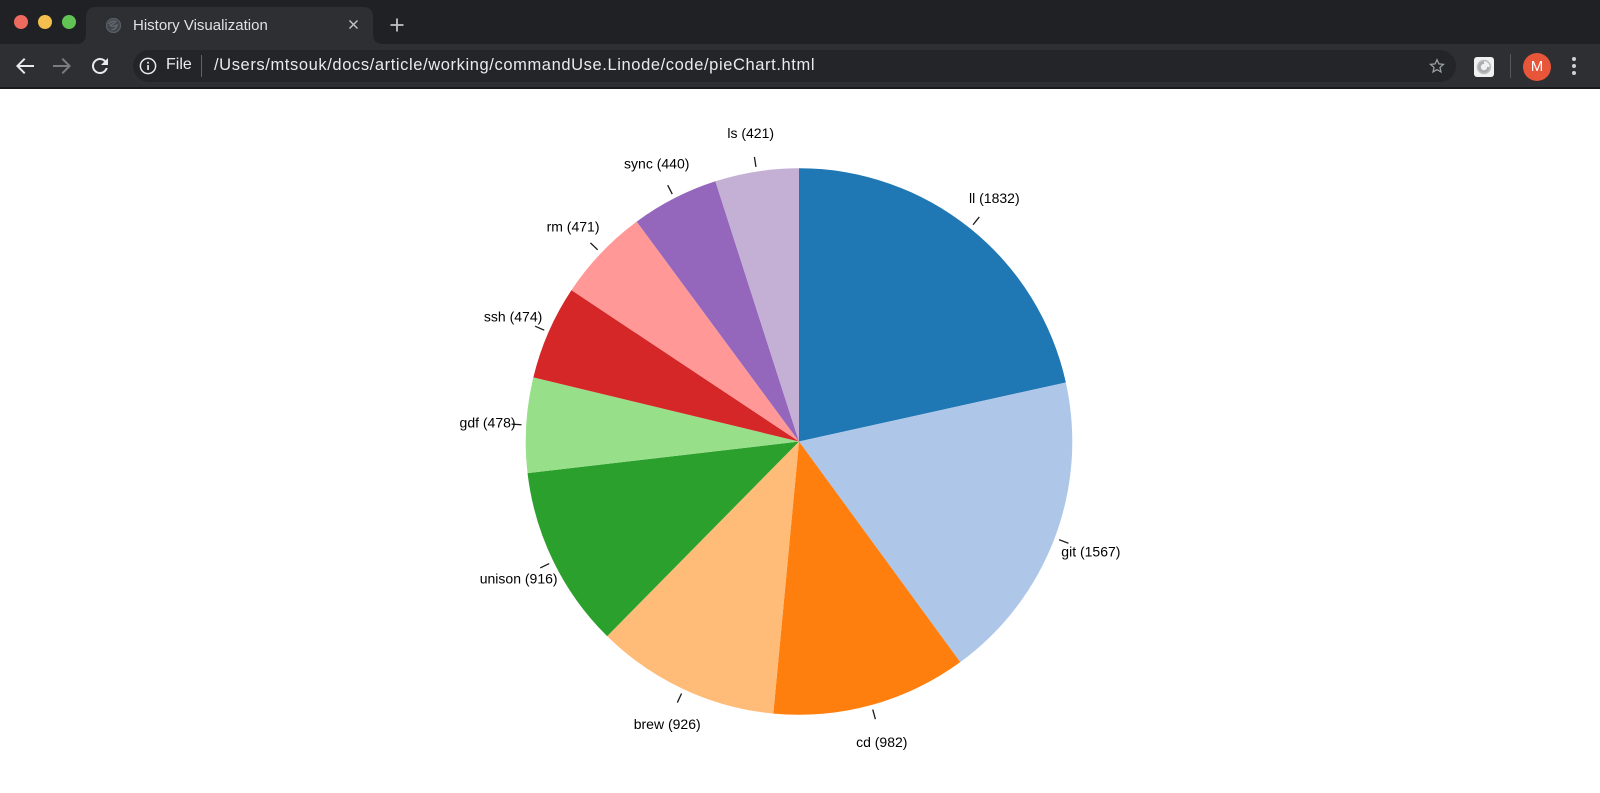  Describe the element at coordinates (667, 724) in the screenshot. I see `svg-text: brew (926)` at that location.